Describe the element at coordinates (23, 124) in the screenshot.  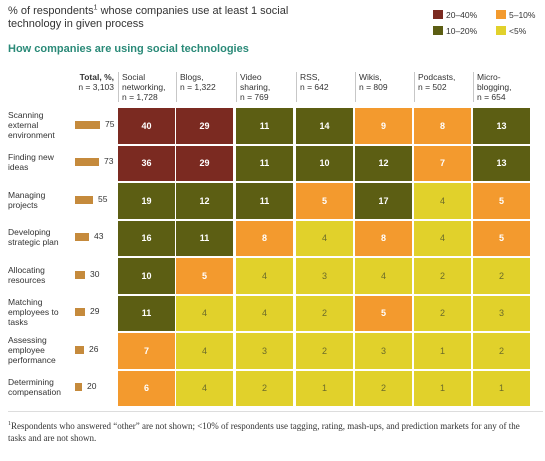
I see `row-label-line: external` at that location.